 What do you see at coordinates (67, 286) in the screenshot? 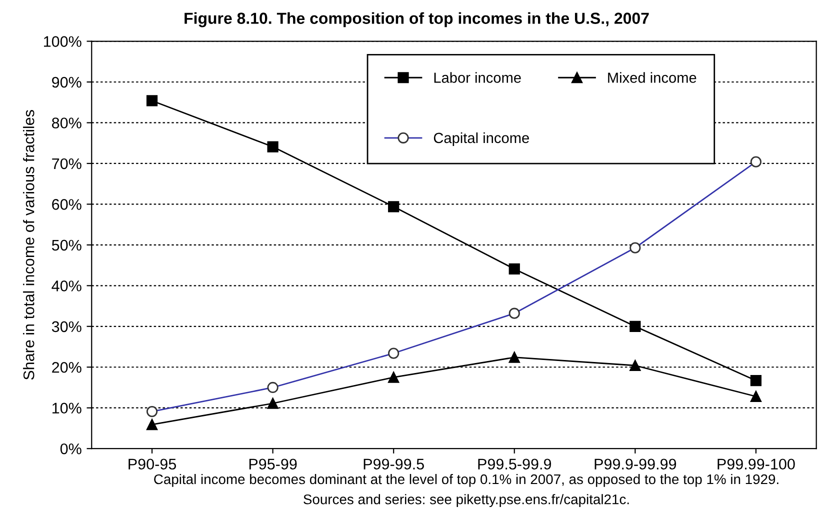
I see `y-tick-label: 40%` at bounding box center [67, 286].